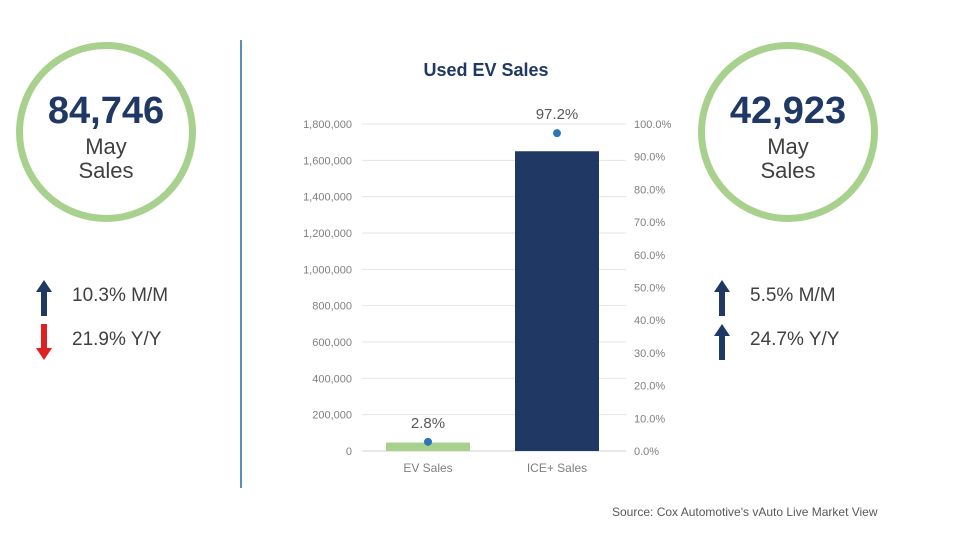  I want to click on left-stat-number: 84,746, so click(106, 111).